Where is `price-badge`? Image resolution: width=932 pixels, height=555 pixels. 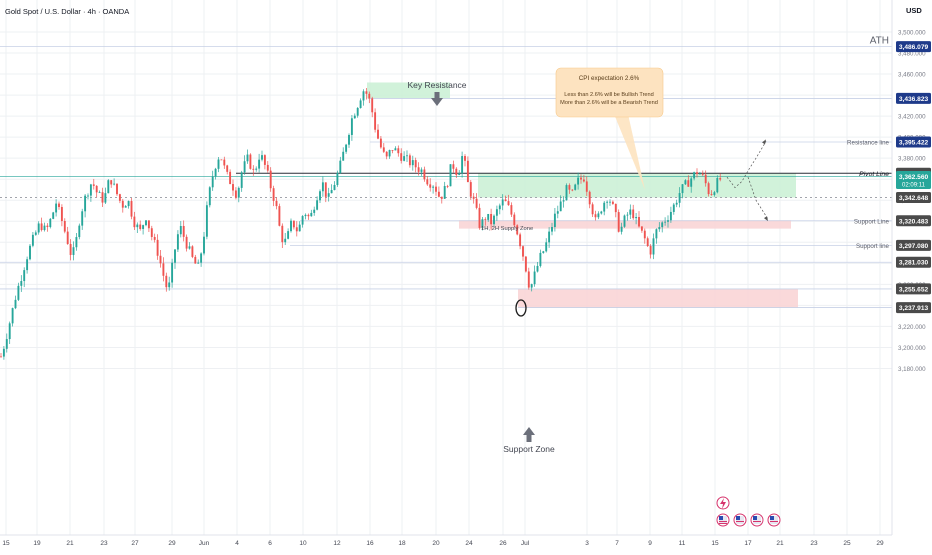 price-badge is located at coordinates (913, 221).